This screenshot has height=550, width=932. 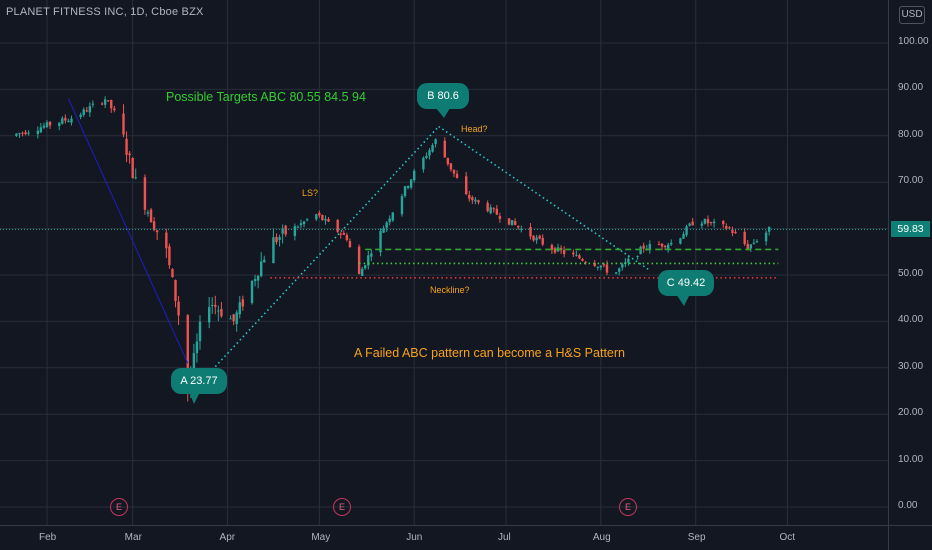 What do you see at coordinates (911, 181) in the screenshot?
I see `price-tick-label: 70.00` at bounding box center [911, 181].